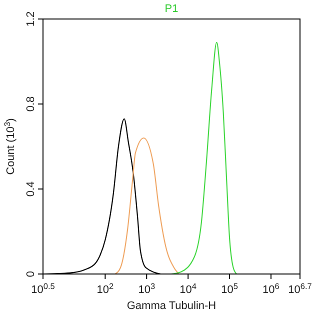 This screenshot has width=314, height=317. I want to click on x-tick-label: 10$^{2}$, so click(105, 289).